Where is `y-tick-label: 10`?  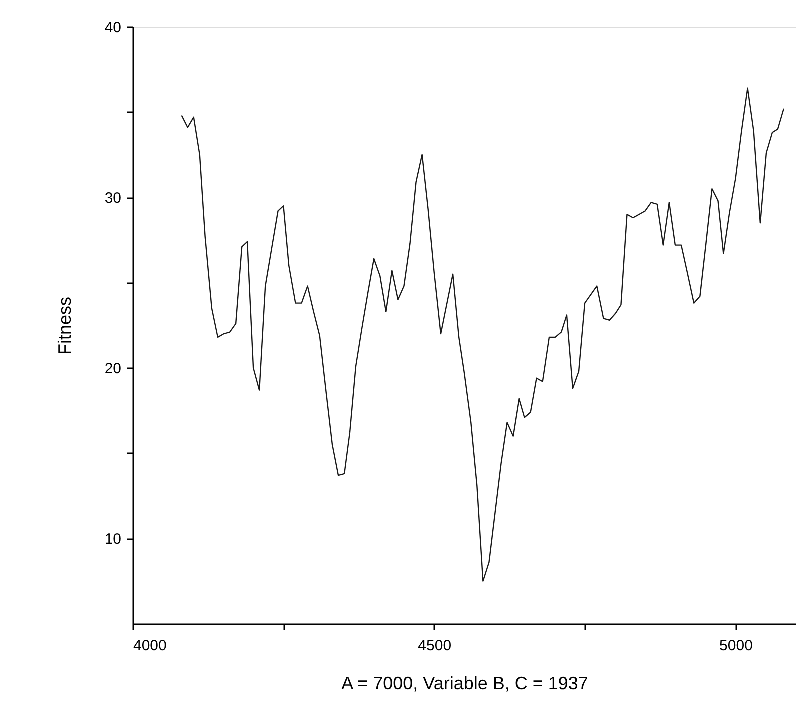 y-tick-label: 10 is located at coordinates (113, 539).